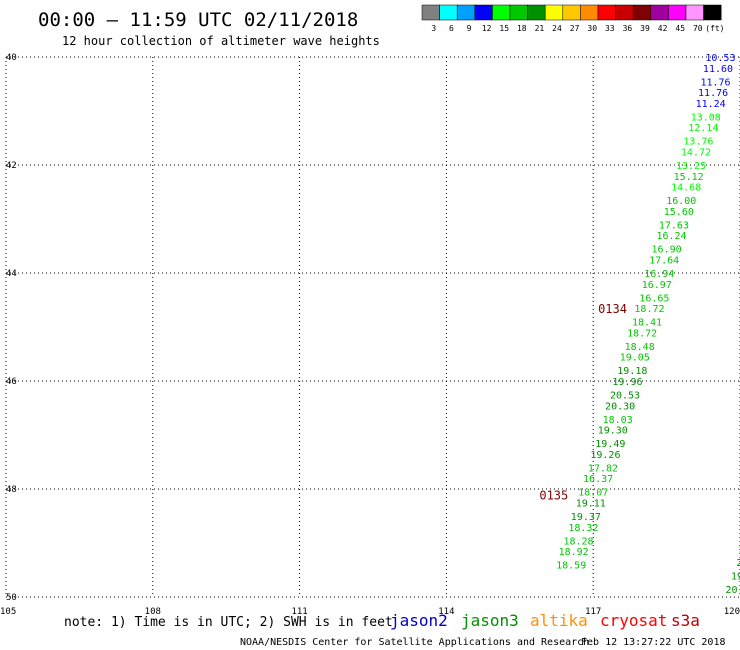 This screenshot has height=650, width=740. Describe the element at coordinates (545, 620) in the screenshot. I see `satellite-legend: jason2 jason3 altika cryosat s3a` at that location.